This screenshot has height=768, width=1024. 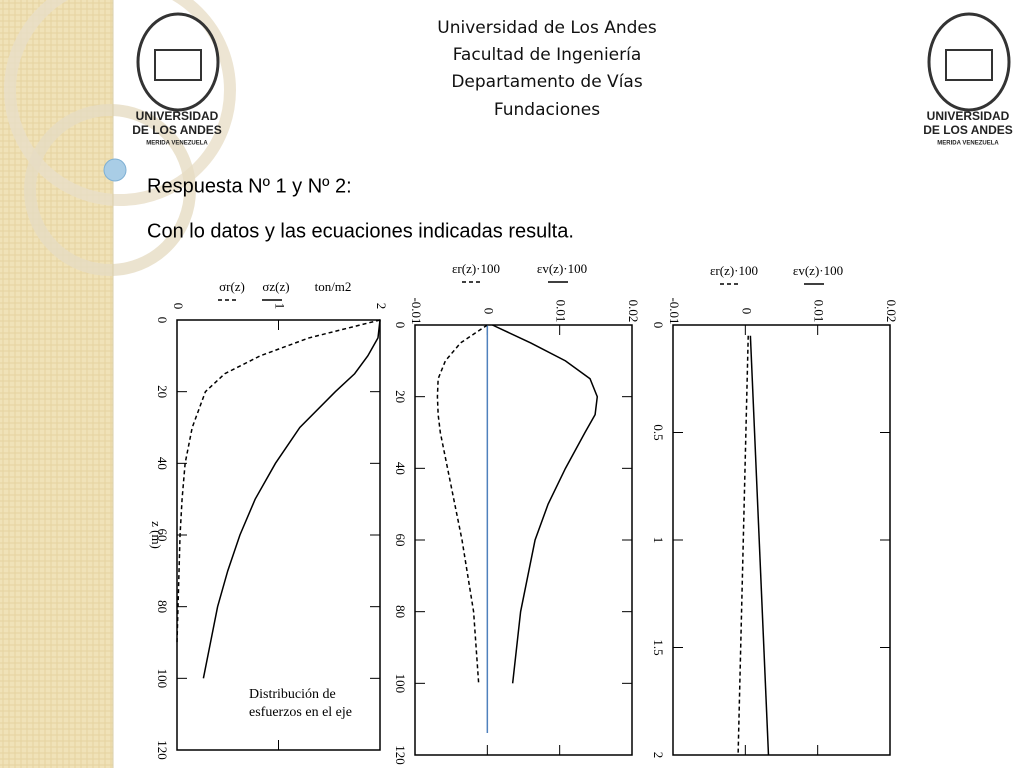 What do you see at coordinates (232, 286) in the screenshot?
I see `legend-label: σr(z)` at bounding box center [232, 286].